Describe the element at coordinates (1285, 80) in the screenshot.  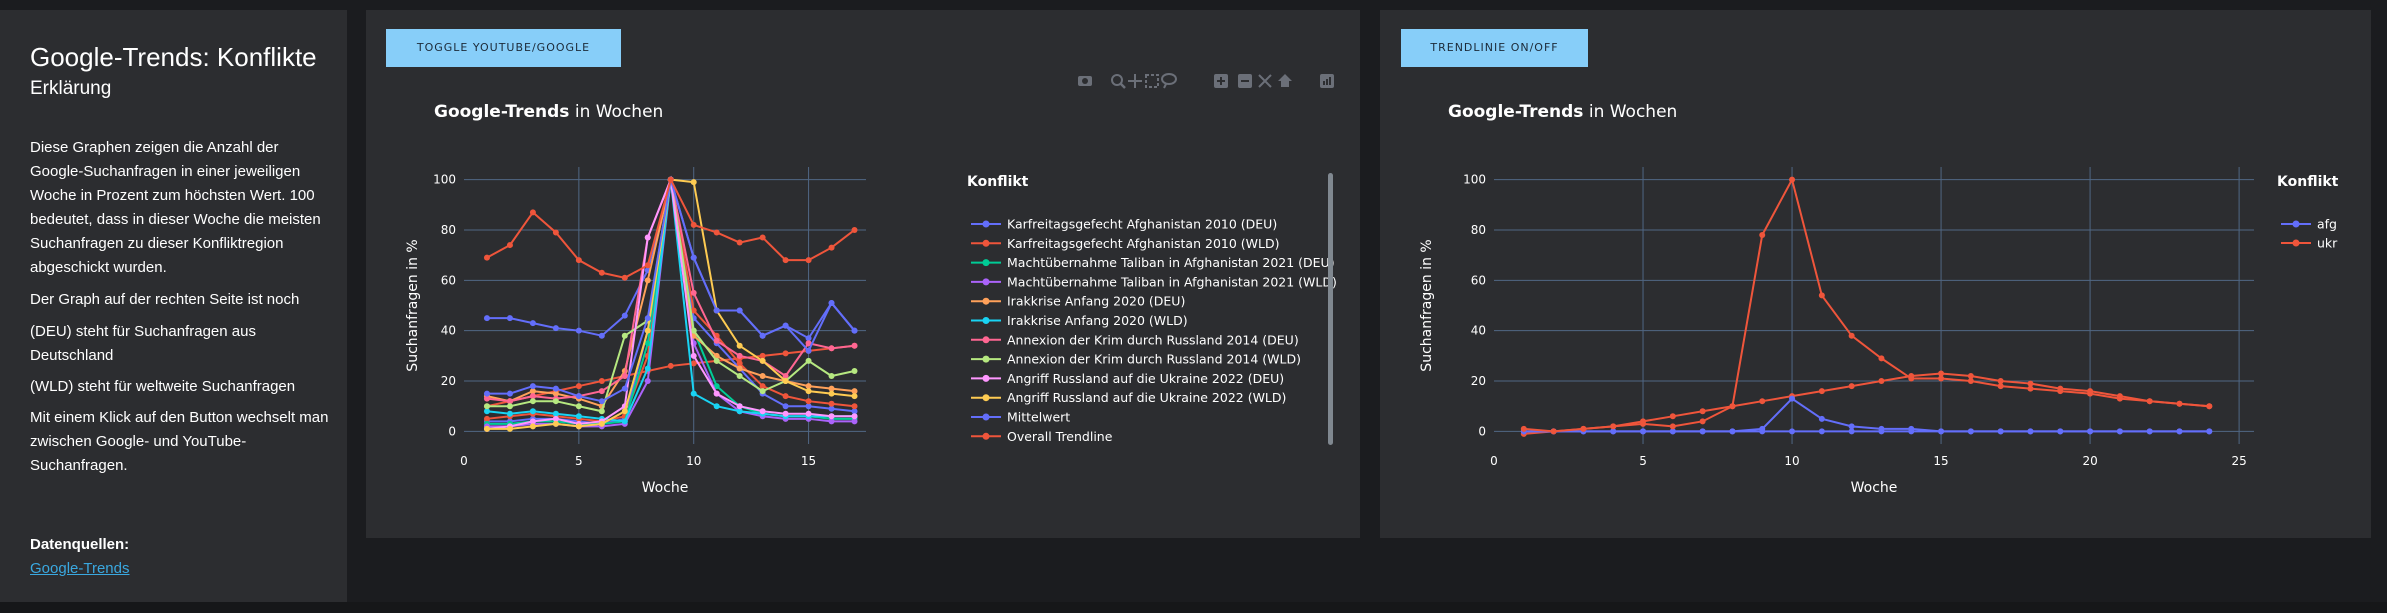
I see `reset-axes-icon` at that location.